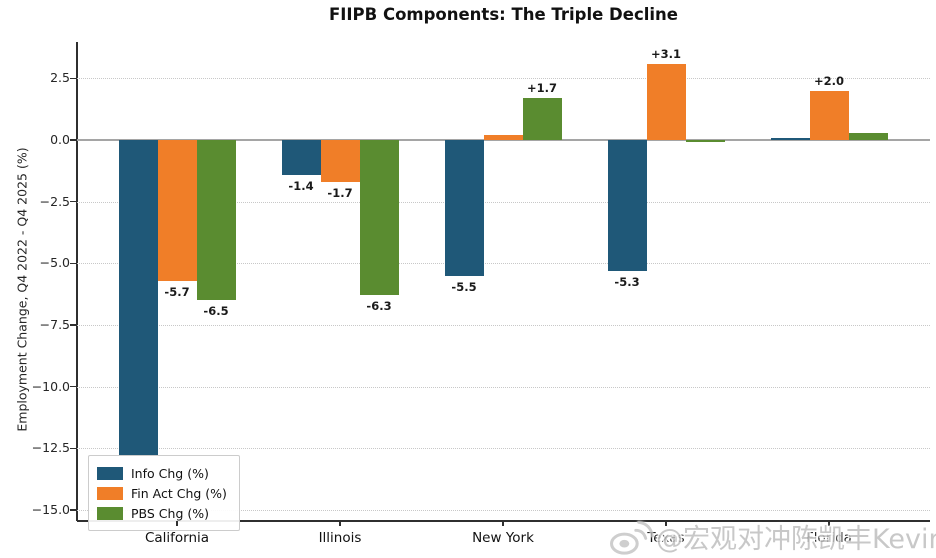 Image resolution: width=936 pixels, height=558 pixels. What do you see at coordinates (627, 281) in the screenshot?
I see `bar-value-label: -5.3` at bounding box center [627, 281].